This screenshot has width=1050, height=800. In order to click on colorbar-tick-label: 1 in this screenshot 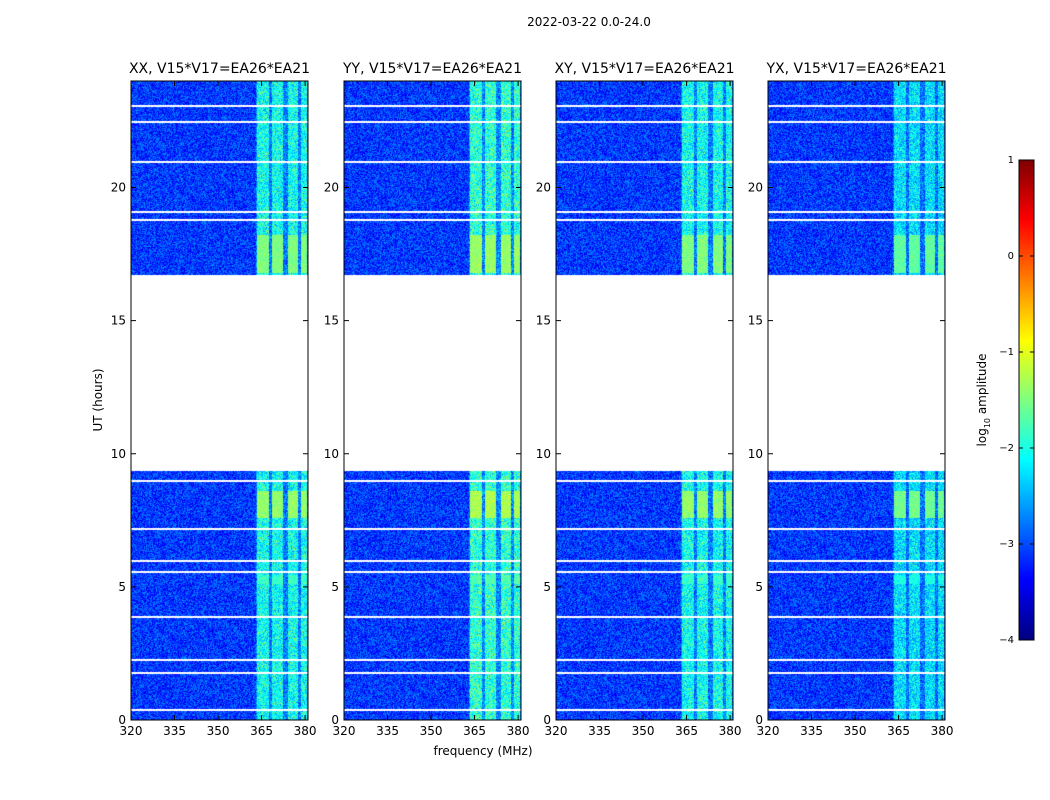, I will do `click(1011, 160)`.